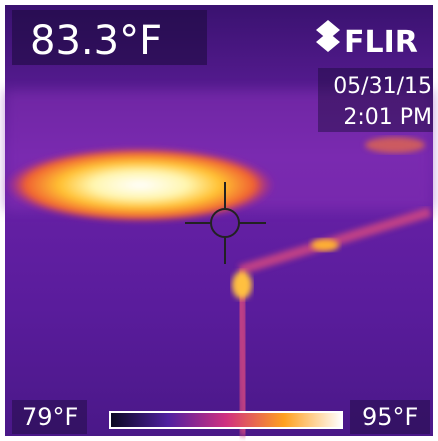 This screenshot has height=441, width=438. I want to click on flir-icon, so click(328, 36).